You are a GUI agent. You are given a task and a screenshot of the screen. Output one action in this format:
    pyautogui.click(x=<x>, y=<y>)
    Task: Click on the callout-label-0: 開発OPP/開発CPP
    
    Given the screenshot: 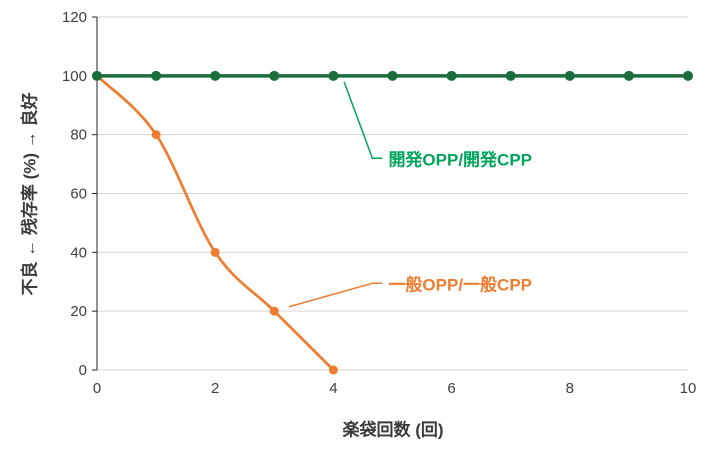 What is the action you would take?
    pyautogui.click(x=460, y=160)
    